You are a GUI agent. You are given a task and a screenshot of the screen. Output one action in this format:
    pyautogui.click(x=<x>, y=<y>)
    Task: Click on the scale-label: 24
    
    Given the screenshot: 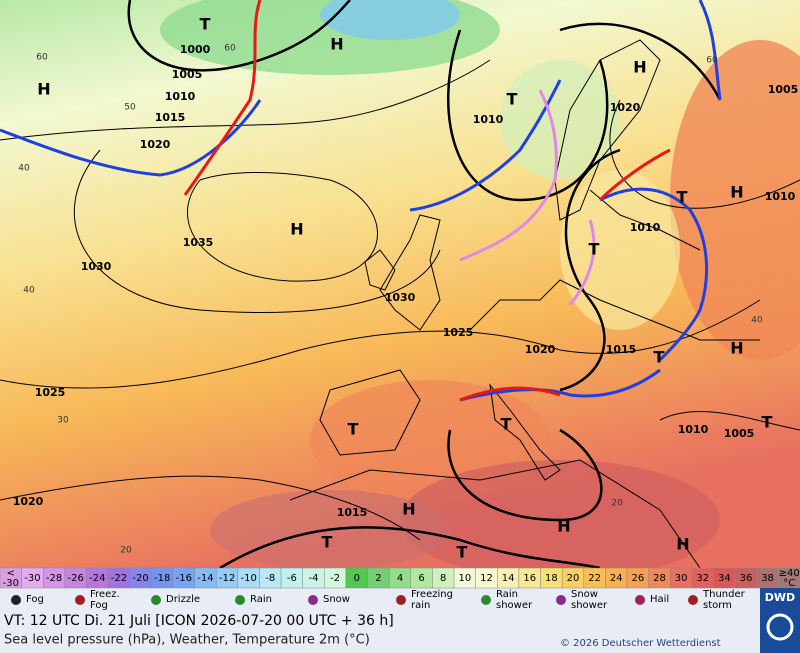 What is the action you would take?
    pyautogui.click(x=616, y=578)
    